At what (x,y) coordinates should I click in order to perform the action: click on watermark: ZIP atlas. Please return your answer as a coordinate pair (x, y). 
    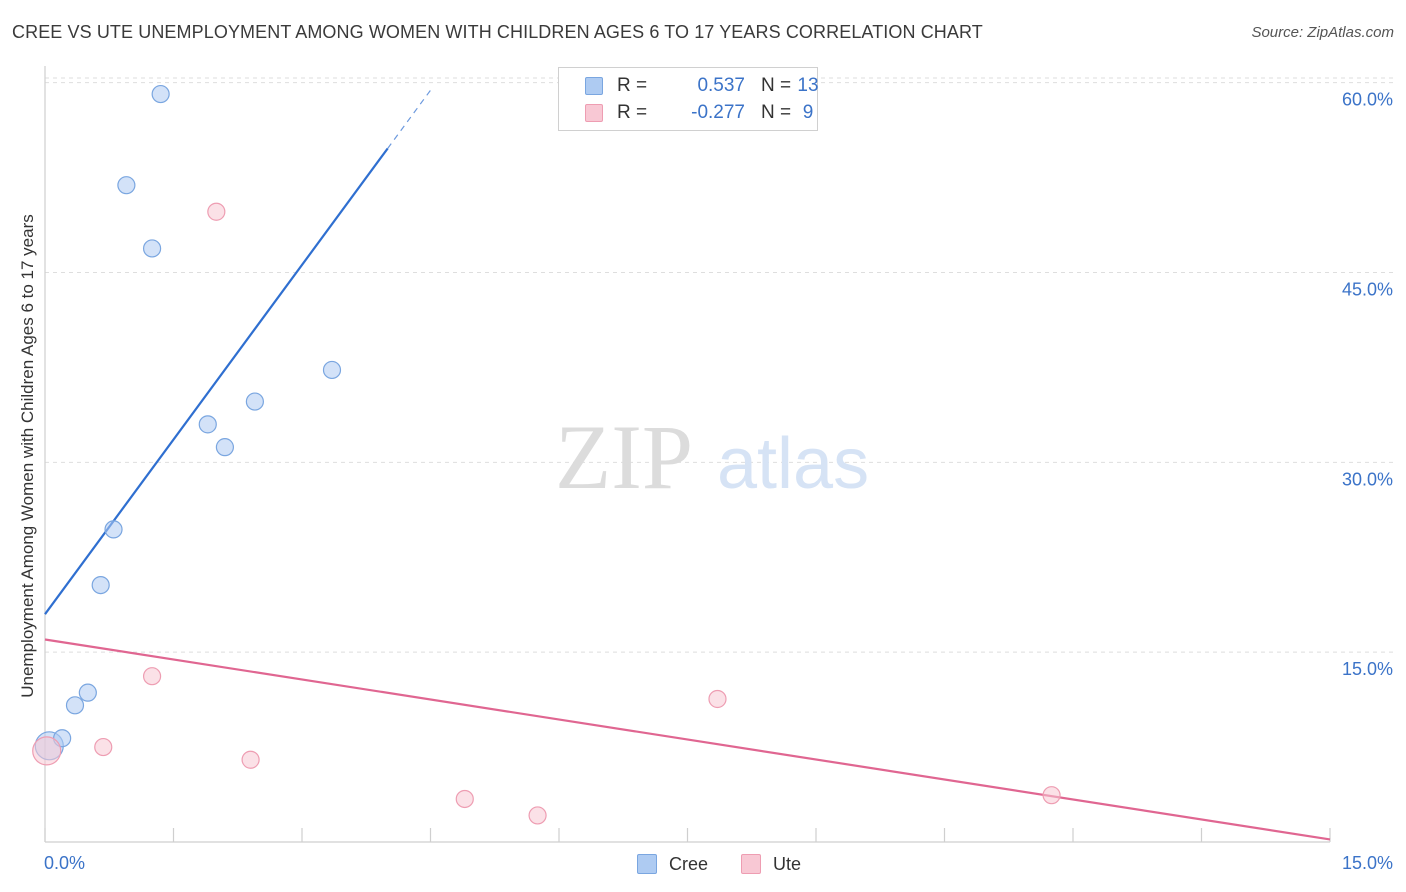
    Looking at the image, I should click on (712, 457).